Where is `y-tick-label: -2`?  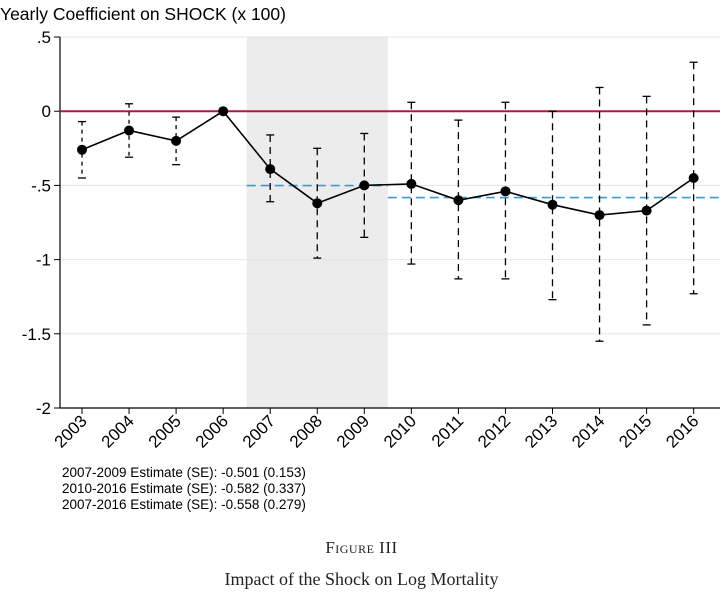 y-tick-label: -2 is located at coordinates (43, 408).